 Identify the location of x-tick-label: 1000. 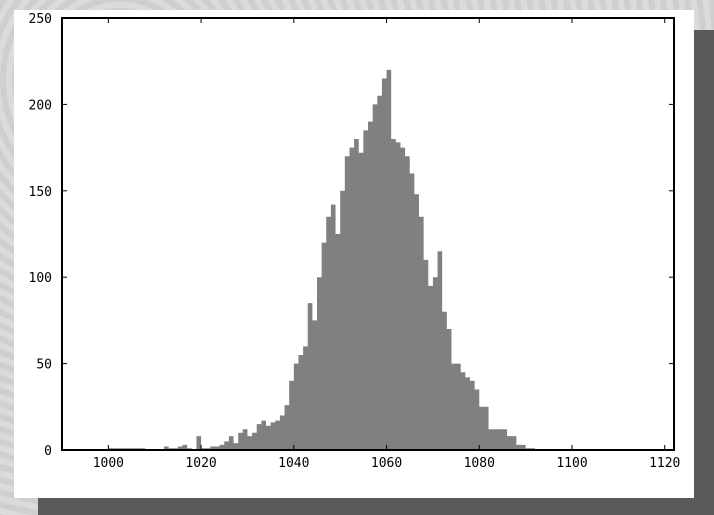
(108, 463).